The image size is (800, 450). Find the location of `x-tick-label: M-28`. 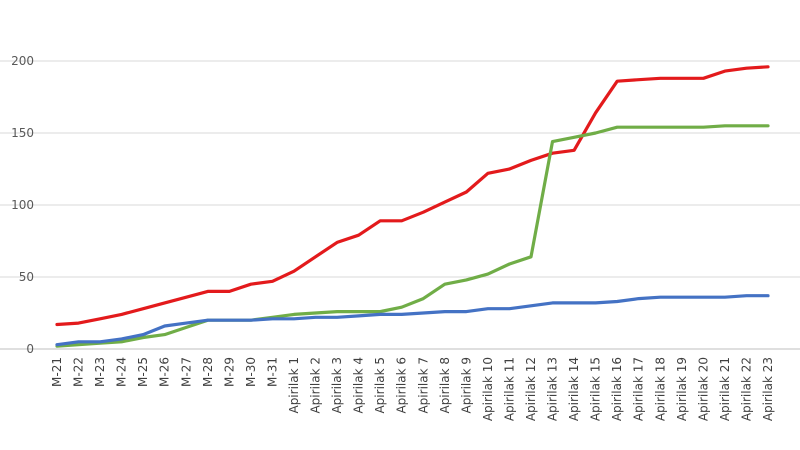

x-tick-label: M-28 is located at coordinates (208, 372).